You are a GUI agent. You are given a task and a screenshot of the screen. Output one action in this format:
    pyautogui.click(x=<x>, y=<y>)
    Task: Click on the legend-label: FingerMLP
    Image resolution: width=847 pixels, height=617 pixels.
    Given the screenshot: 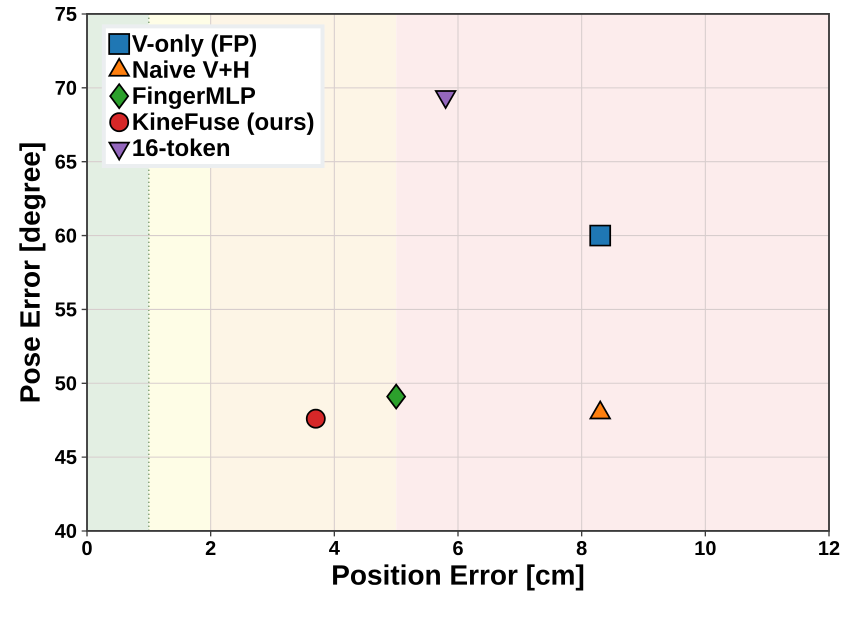 What is the action you would take?
    pyautogui.click(x=194, y=97)
    